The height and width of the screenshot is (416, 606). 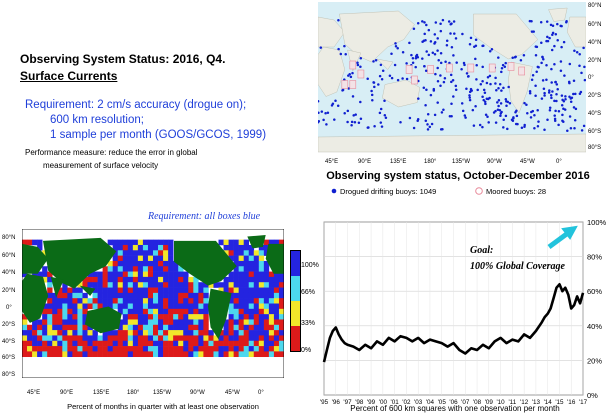 I want to click on x-tick-label: '02, so click(x=406, y=402).